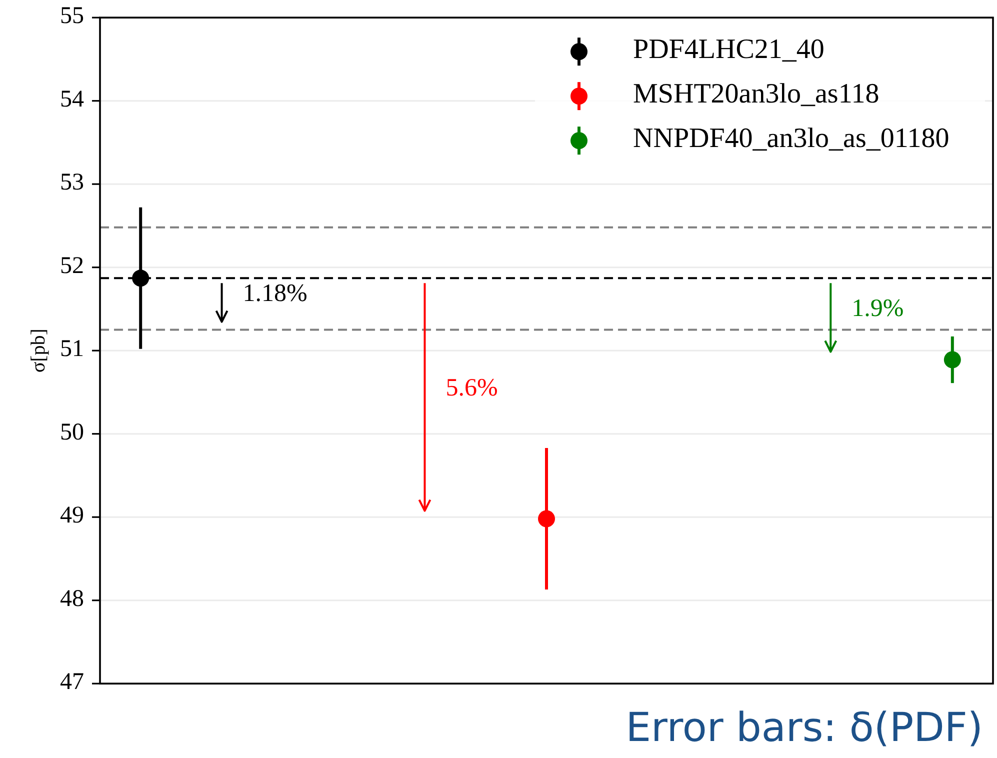  I want to click on legend-label: MSHT20an3lo_as118, so click(756, 94).